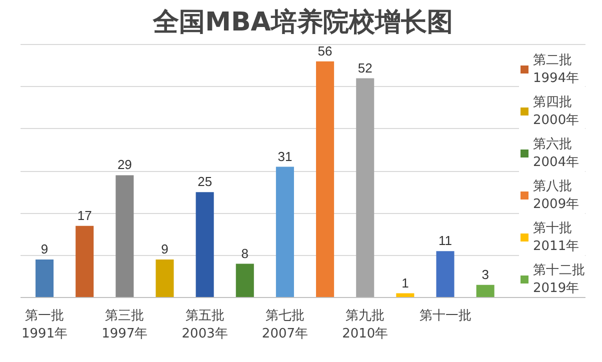 This screenshot has height=362, width=602. What do you see at coordinates (556, 111) in the screenshot?
I see `legend-label: 第四批 2000年` at bounding box center [556, 111].